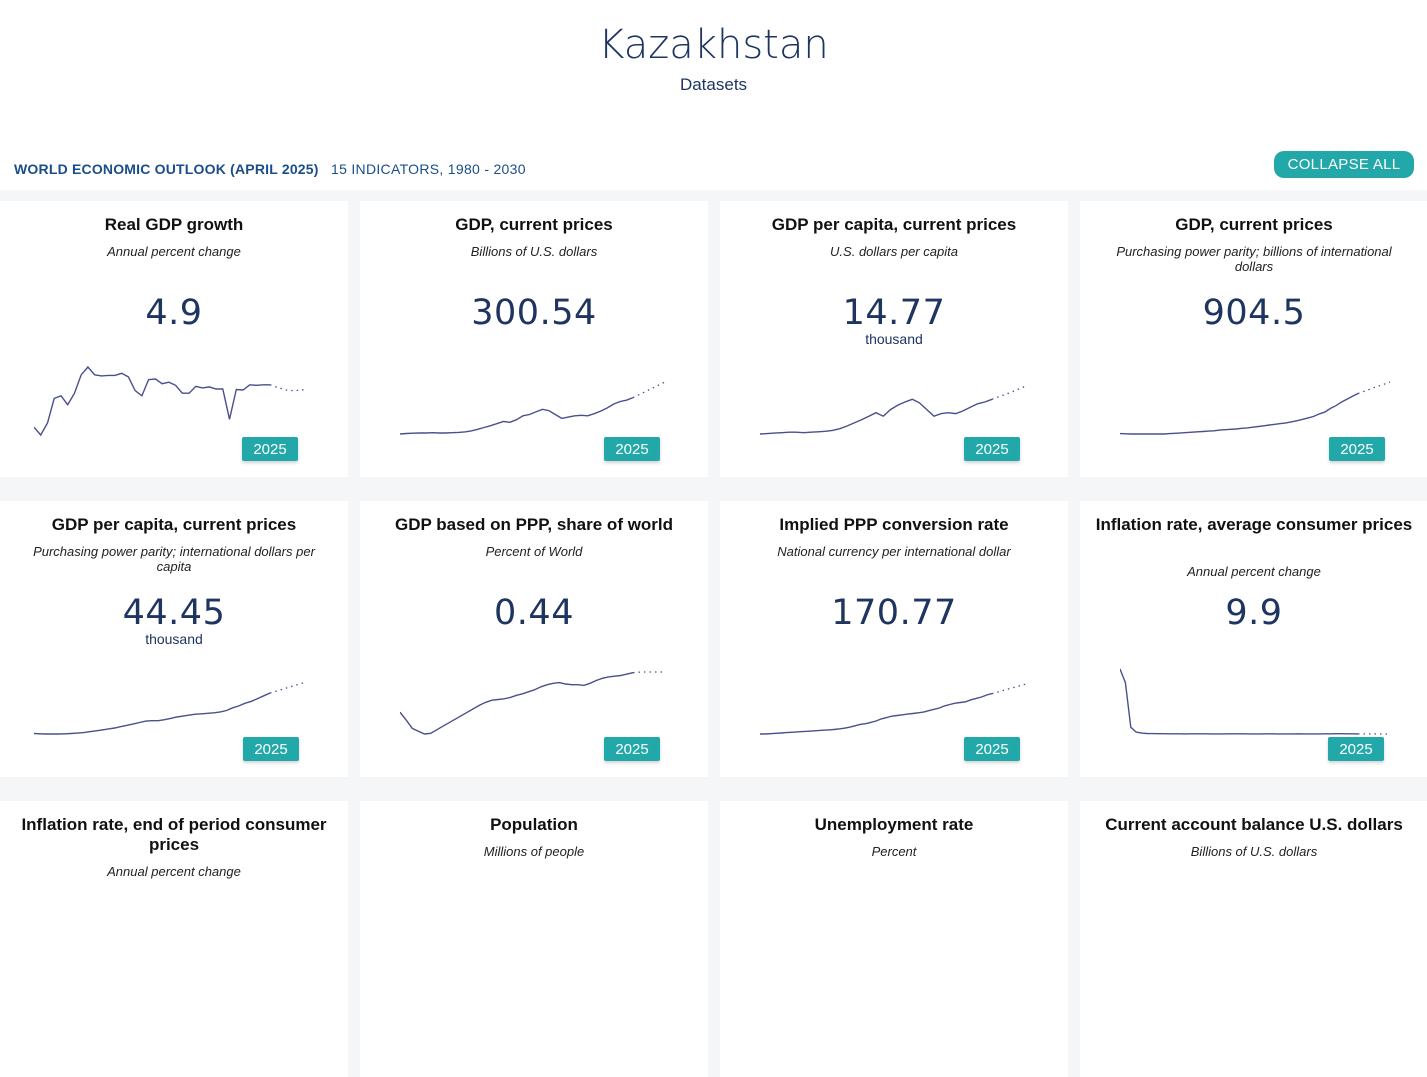 Image resolution: width=1427 pixels, height=1077 pixels. Describe the element at coordinates (174, 225) in the screenshot. I see `indicator-title: Real GDP growth` at that location.